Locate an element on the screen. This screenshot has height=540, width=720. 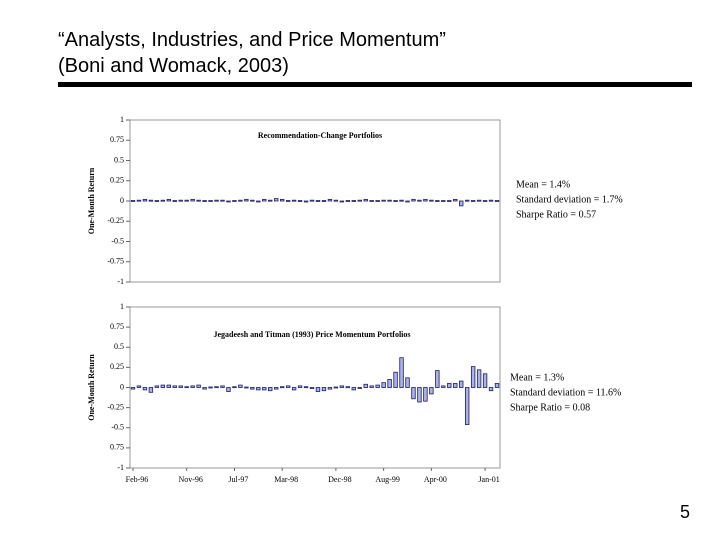
x-tick-label: Apr-00 is located at coordinates (435, 479).